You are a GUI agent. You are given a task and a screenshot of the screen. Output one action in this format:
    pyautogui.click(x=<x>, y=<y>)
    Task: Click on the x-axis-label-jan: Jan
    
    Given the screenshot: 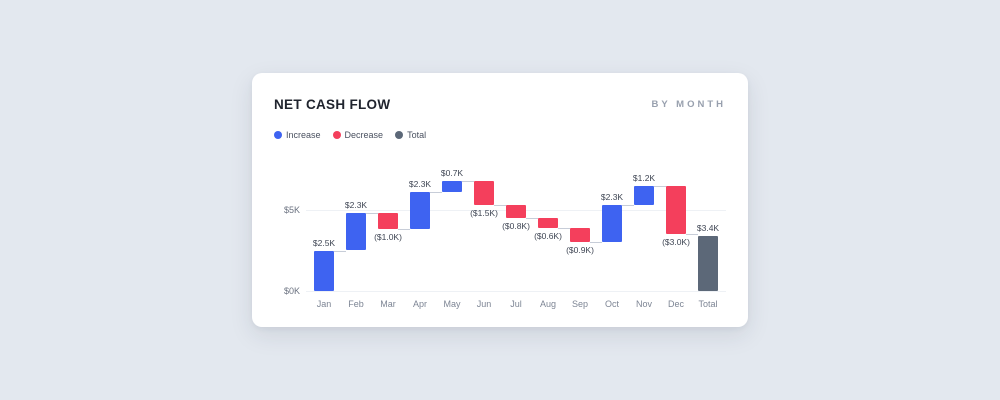 What is the action you would take?
    pyautogui.click(x=324, y=304)
    